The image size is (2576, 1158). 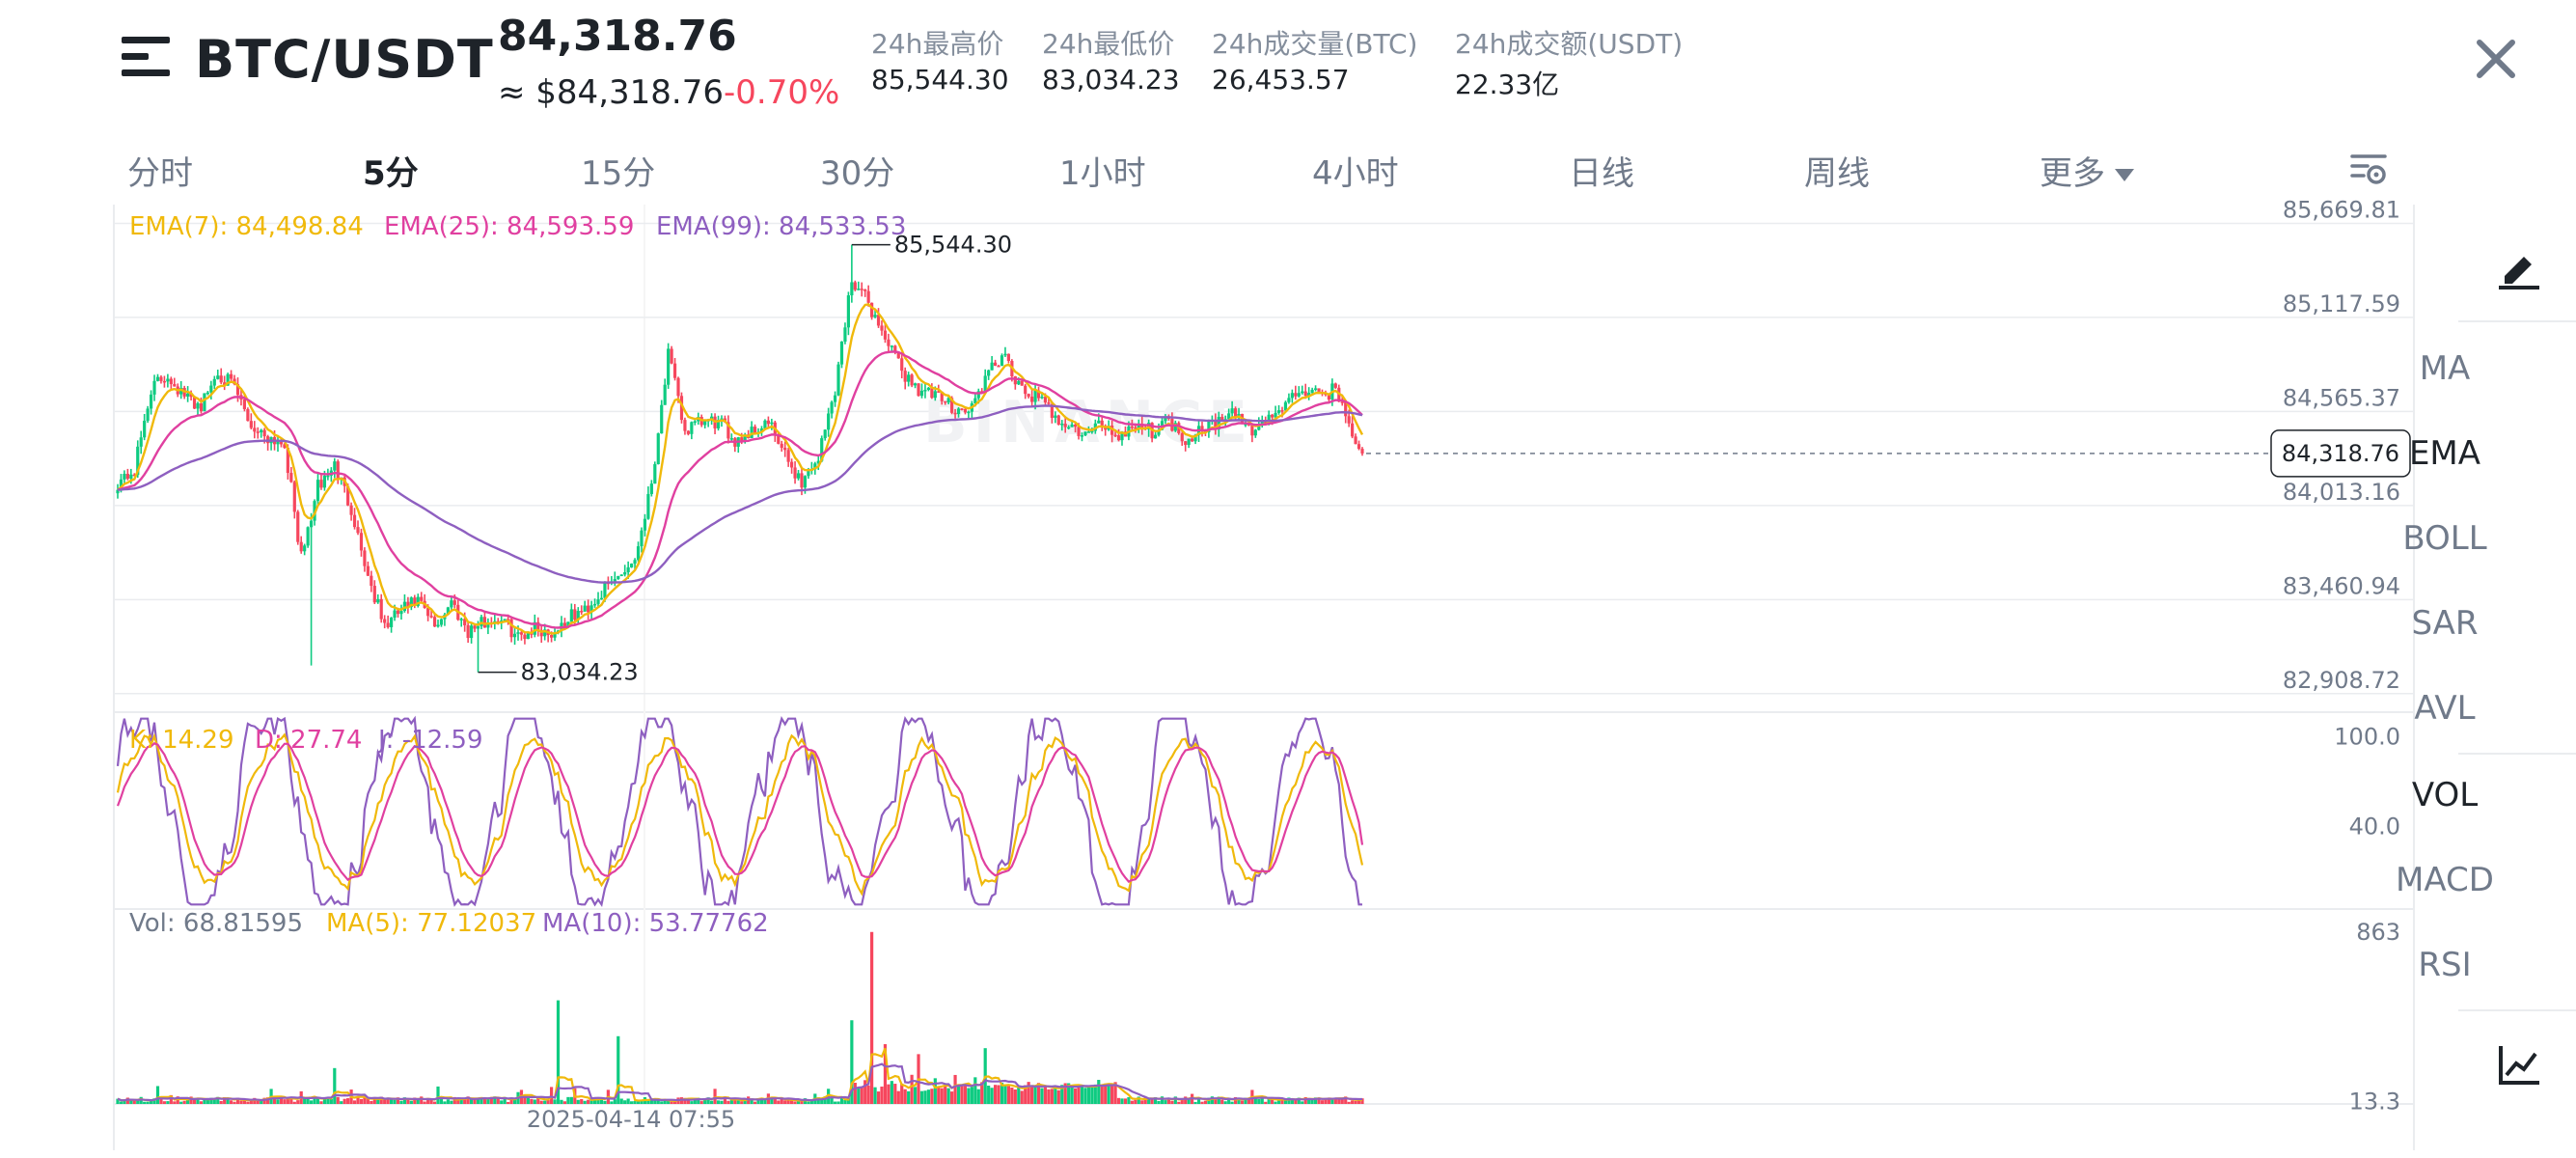 I want to click on close-icon, so click(x=2496, y=59).